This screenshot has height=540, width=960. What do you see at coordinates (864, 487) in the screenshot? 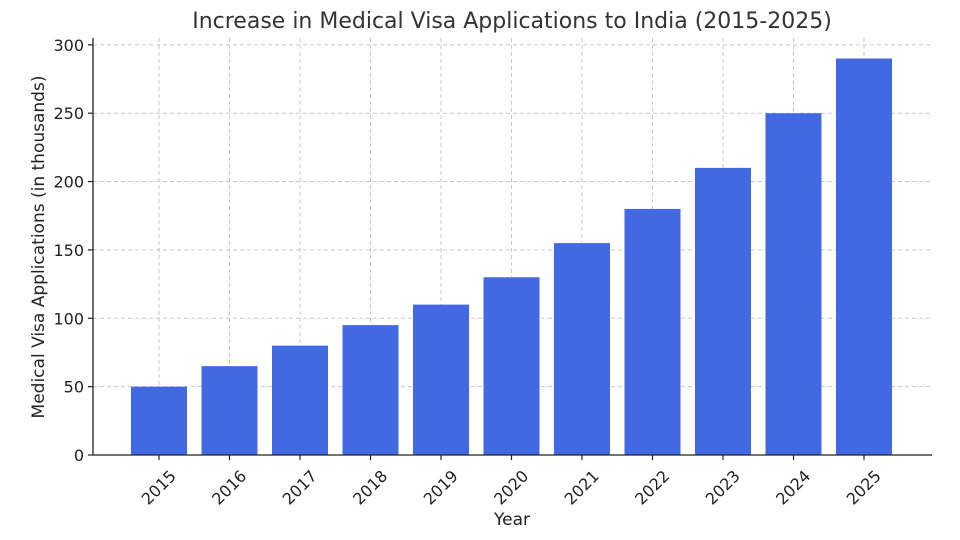
I see `x-tick-label: 2025` at bounding box center [864, 487].